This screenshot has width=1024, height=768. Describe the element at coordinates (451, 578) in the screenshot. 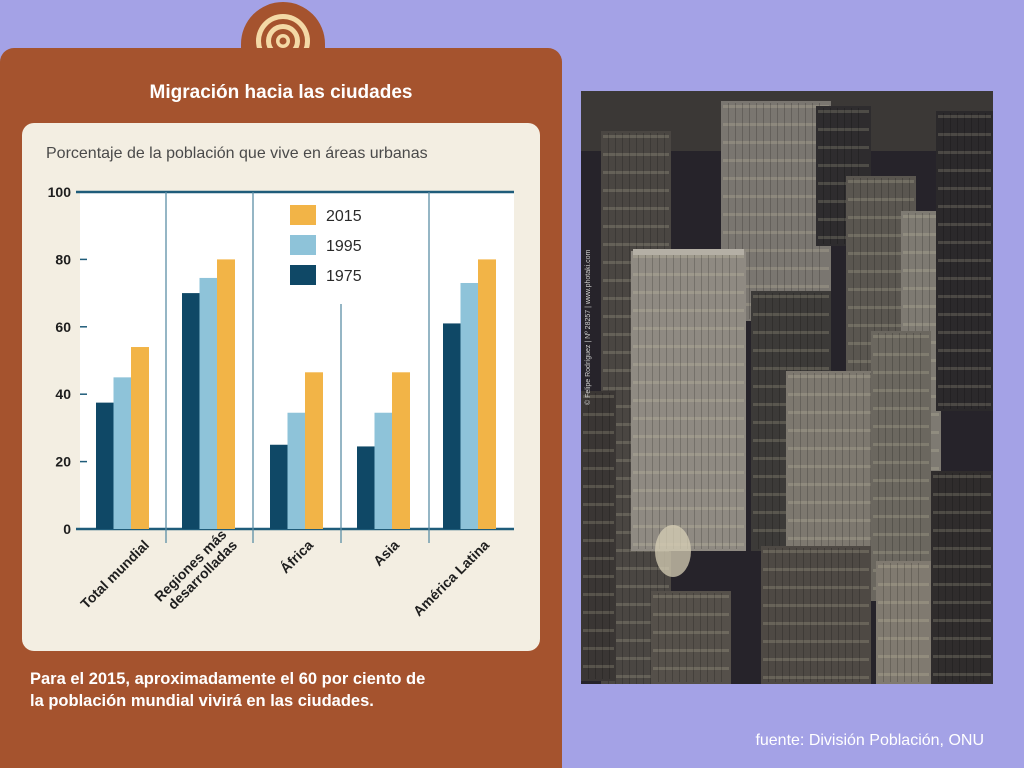

I see `x-tick-label-line: América Latina` at that location.